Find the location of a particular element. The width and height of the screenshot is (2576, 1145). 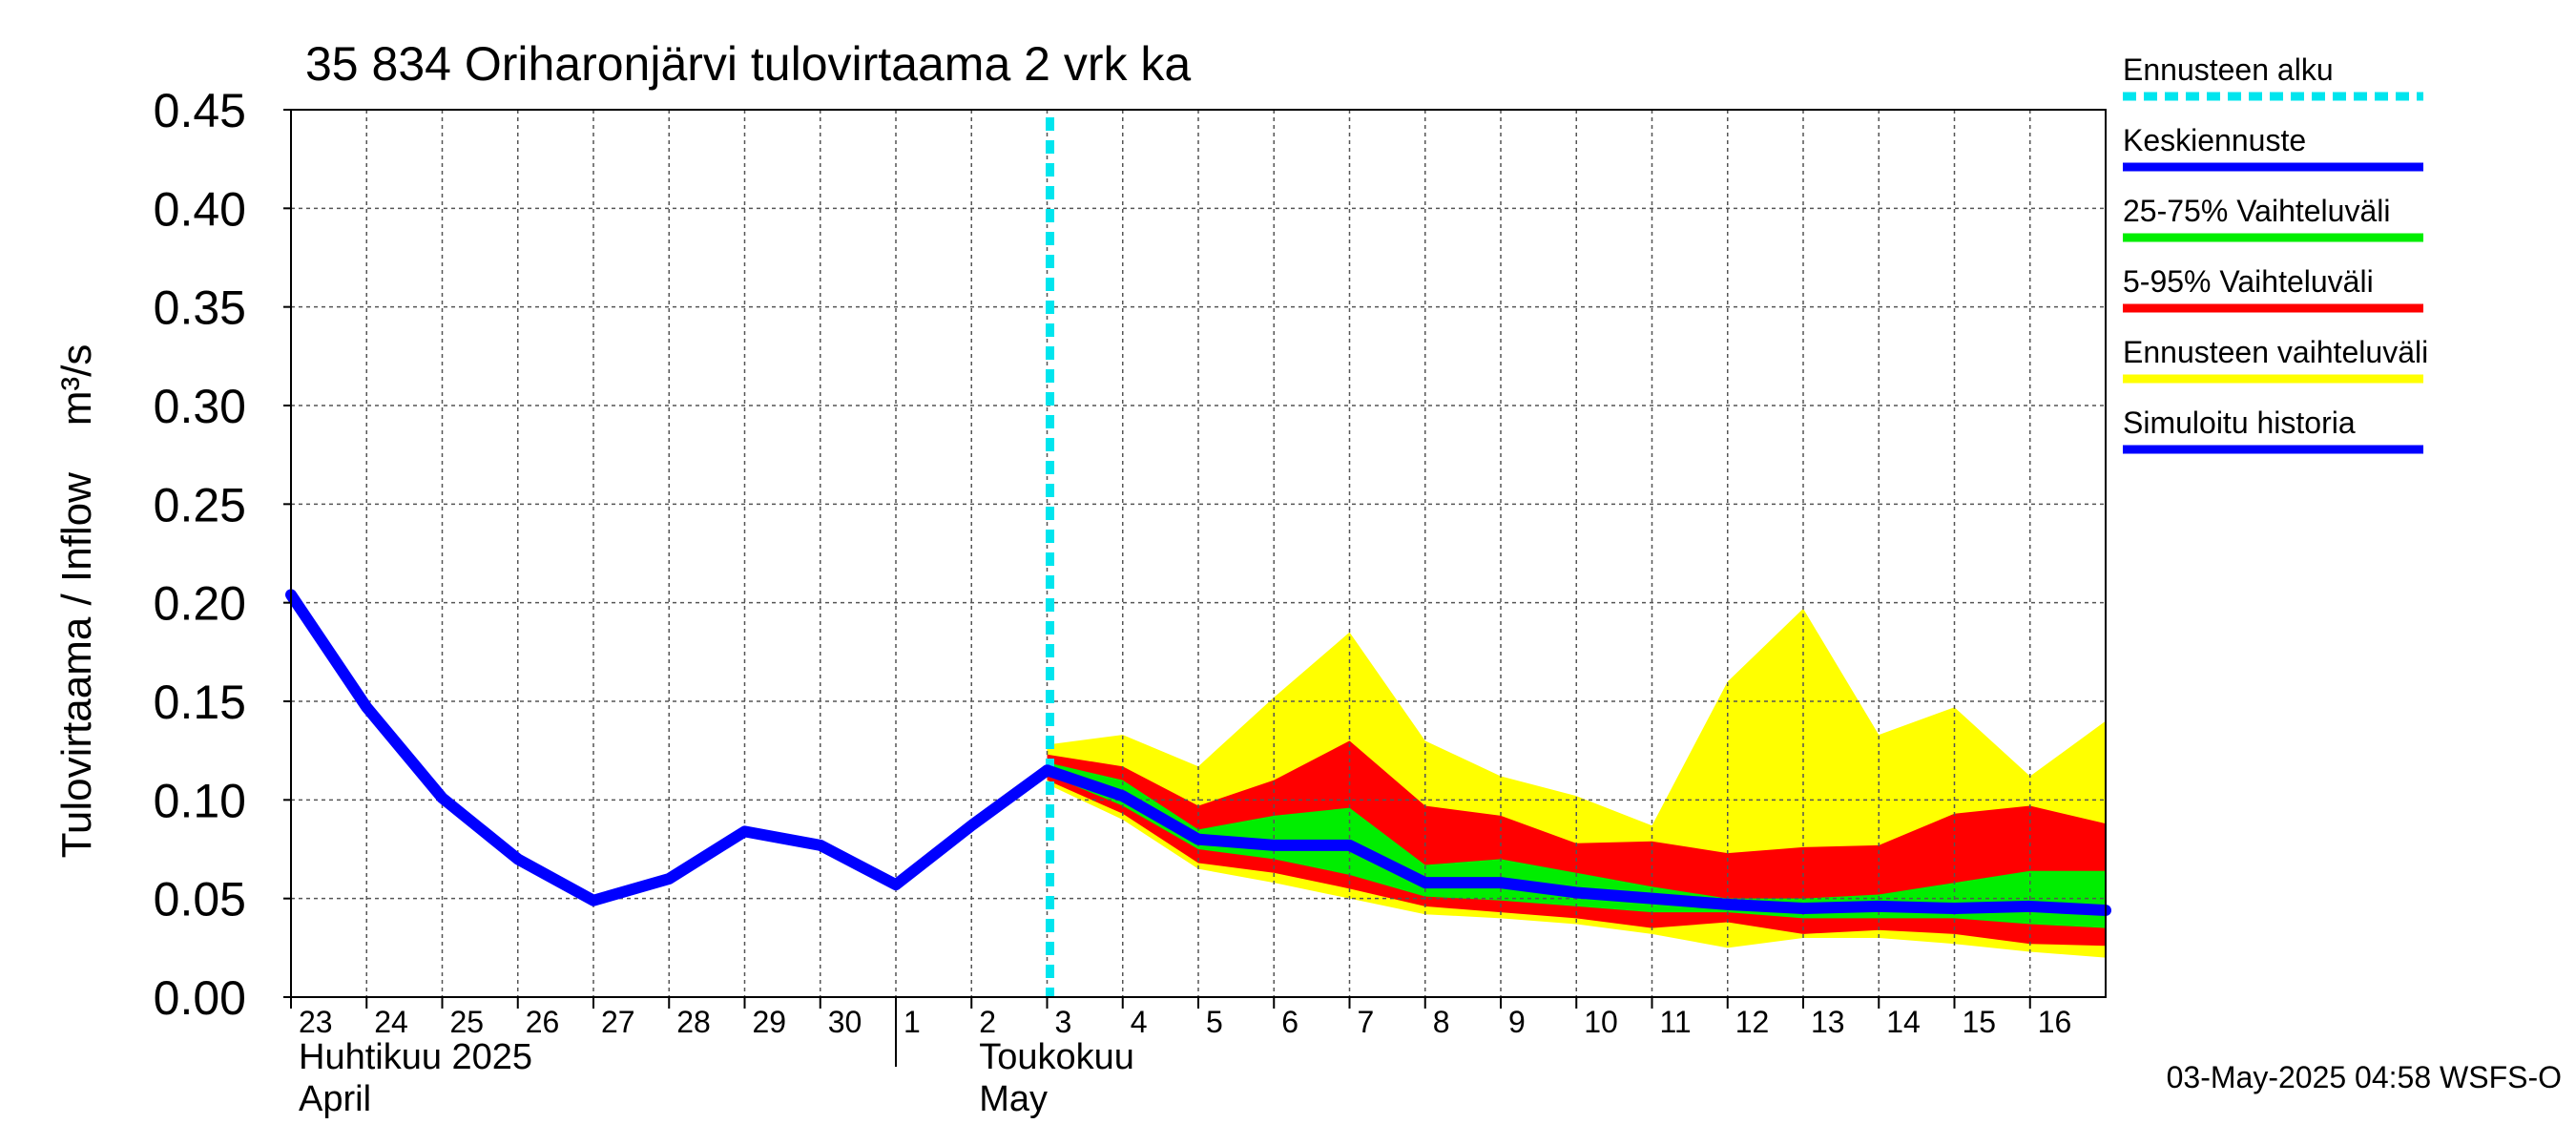

legend-label: 5-95% Vaihteluväli is located at coordinates (2248, 282).